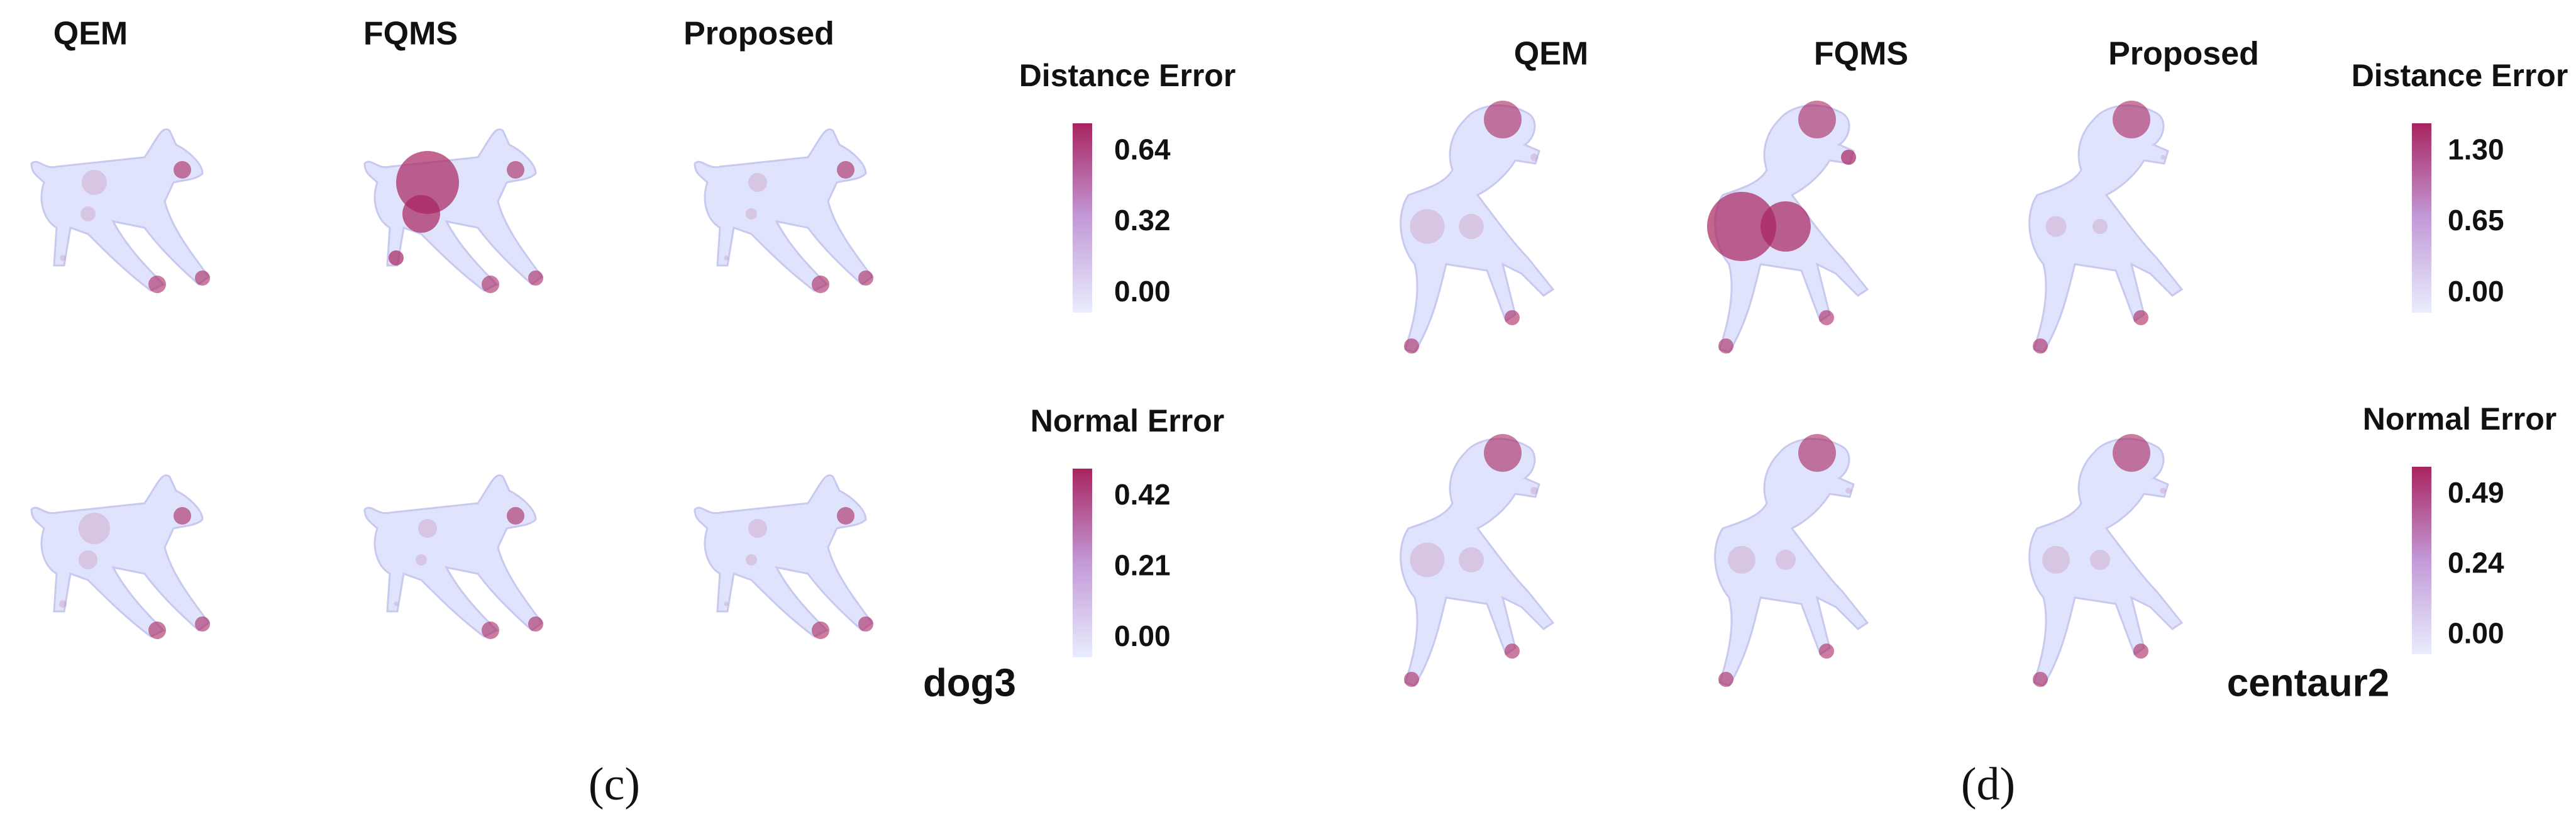 This screenshot has height=836, width=2576. Describe the element at coordinates (969, 683) in the screenshot. I see `model-name: dog3` at that location.